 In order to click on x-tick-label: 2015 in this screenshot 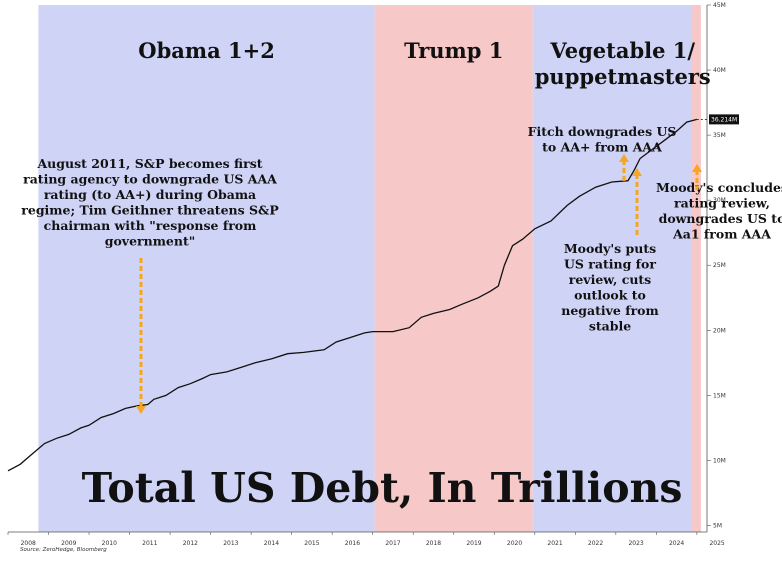, I will do `click(311, 543)`.